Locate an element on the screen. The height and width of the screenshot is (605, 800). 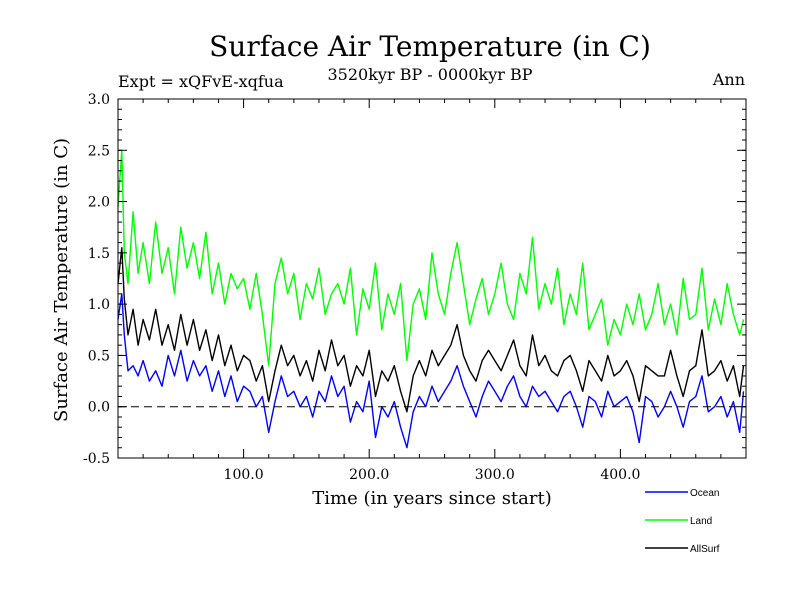
y-tick-label: 1.0 is located at coordinates (99, 305).